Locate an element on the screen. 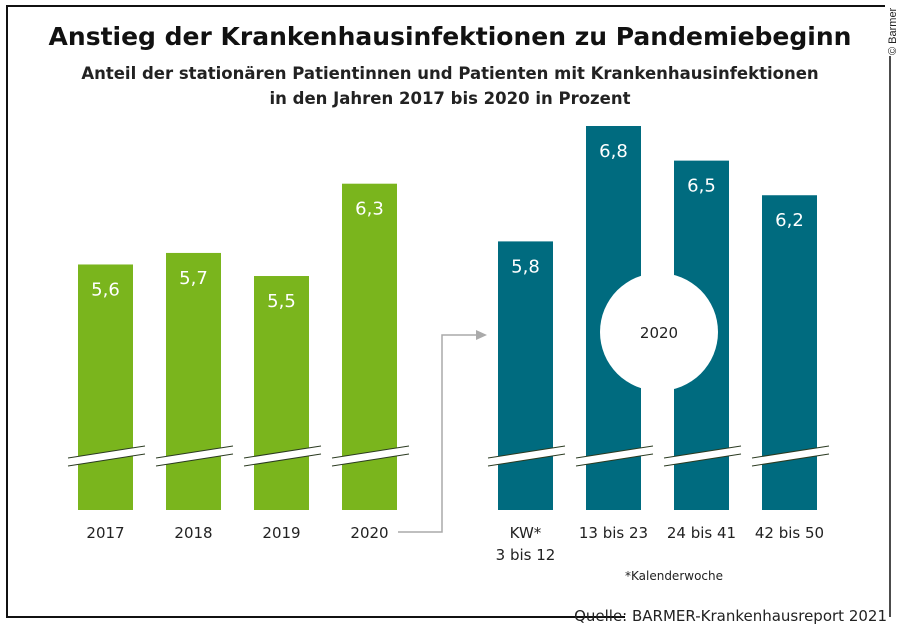 The width and height of the screenshot is (900, 627). category-label: 42 bis 50 is located at coordinates (789, 533).